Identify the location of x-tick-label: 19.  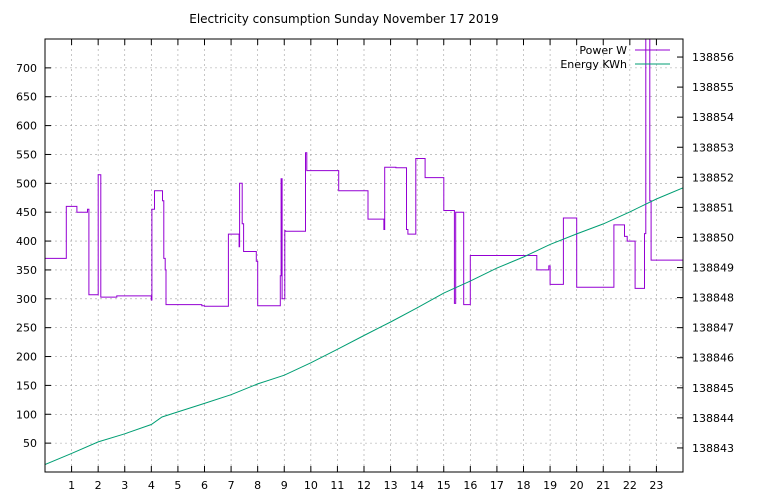
(550, 485).